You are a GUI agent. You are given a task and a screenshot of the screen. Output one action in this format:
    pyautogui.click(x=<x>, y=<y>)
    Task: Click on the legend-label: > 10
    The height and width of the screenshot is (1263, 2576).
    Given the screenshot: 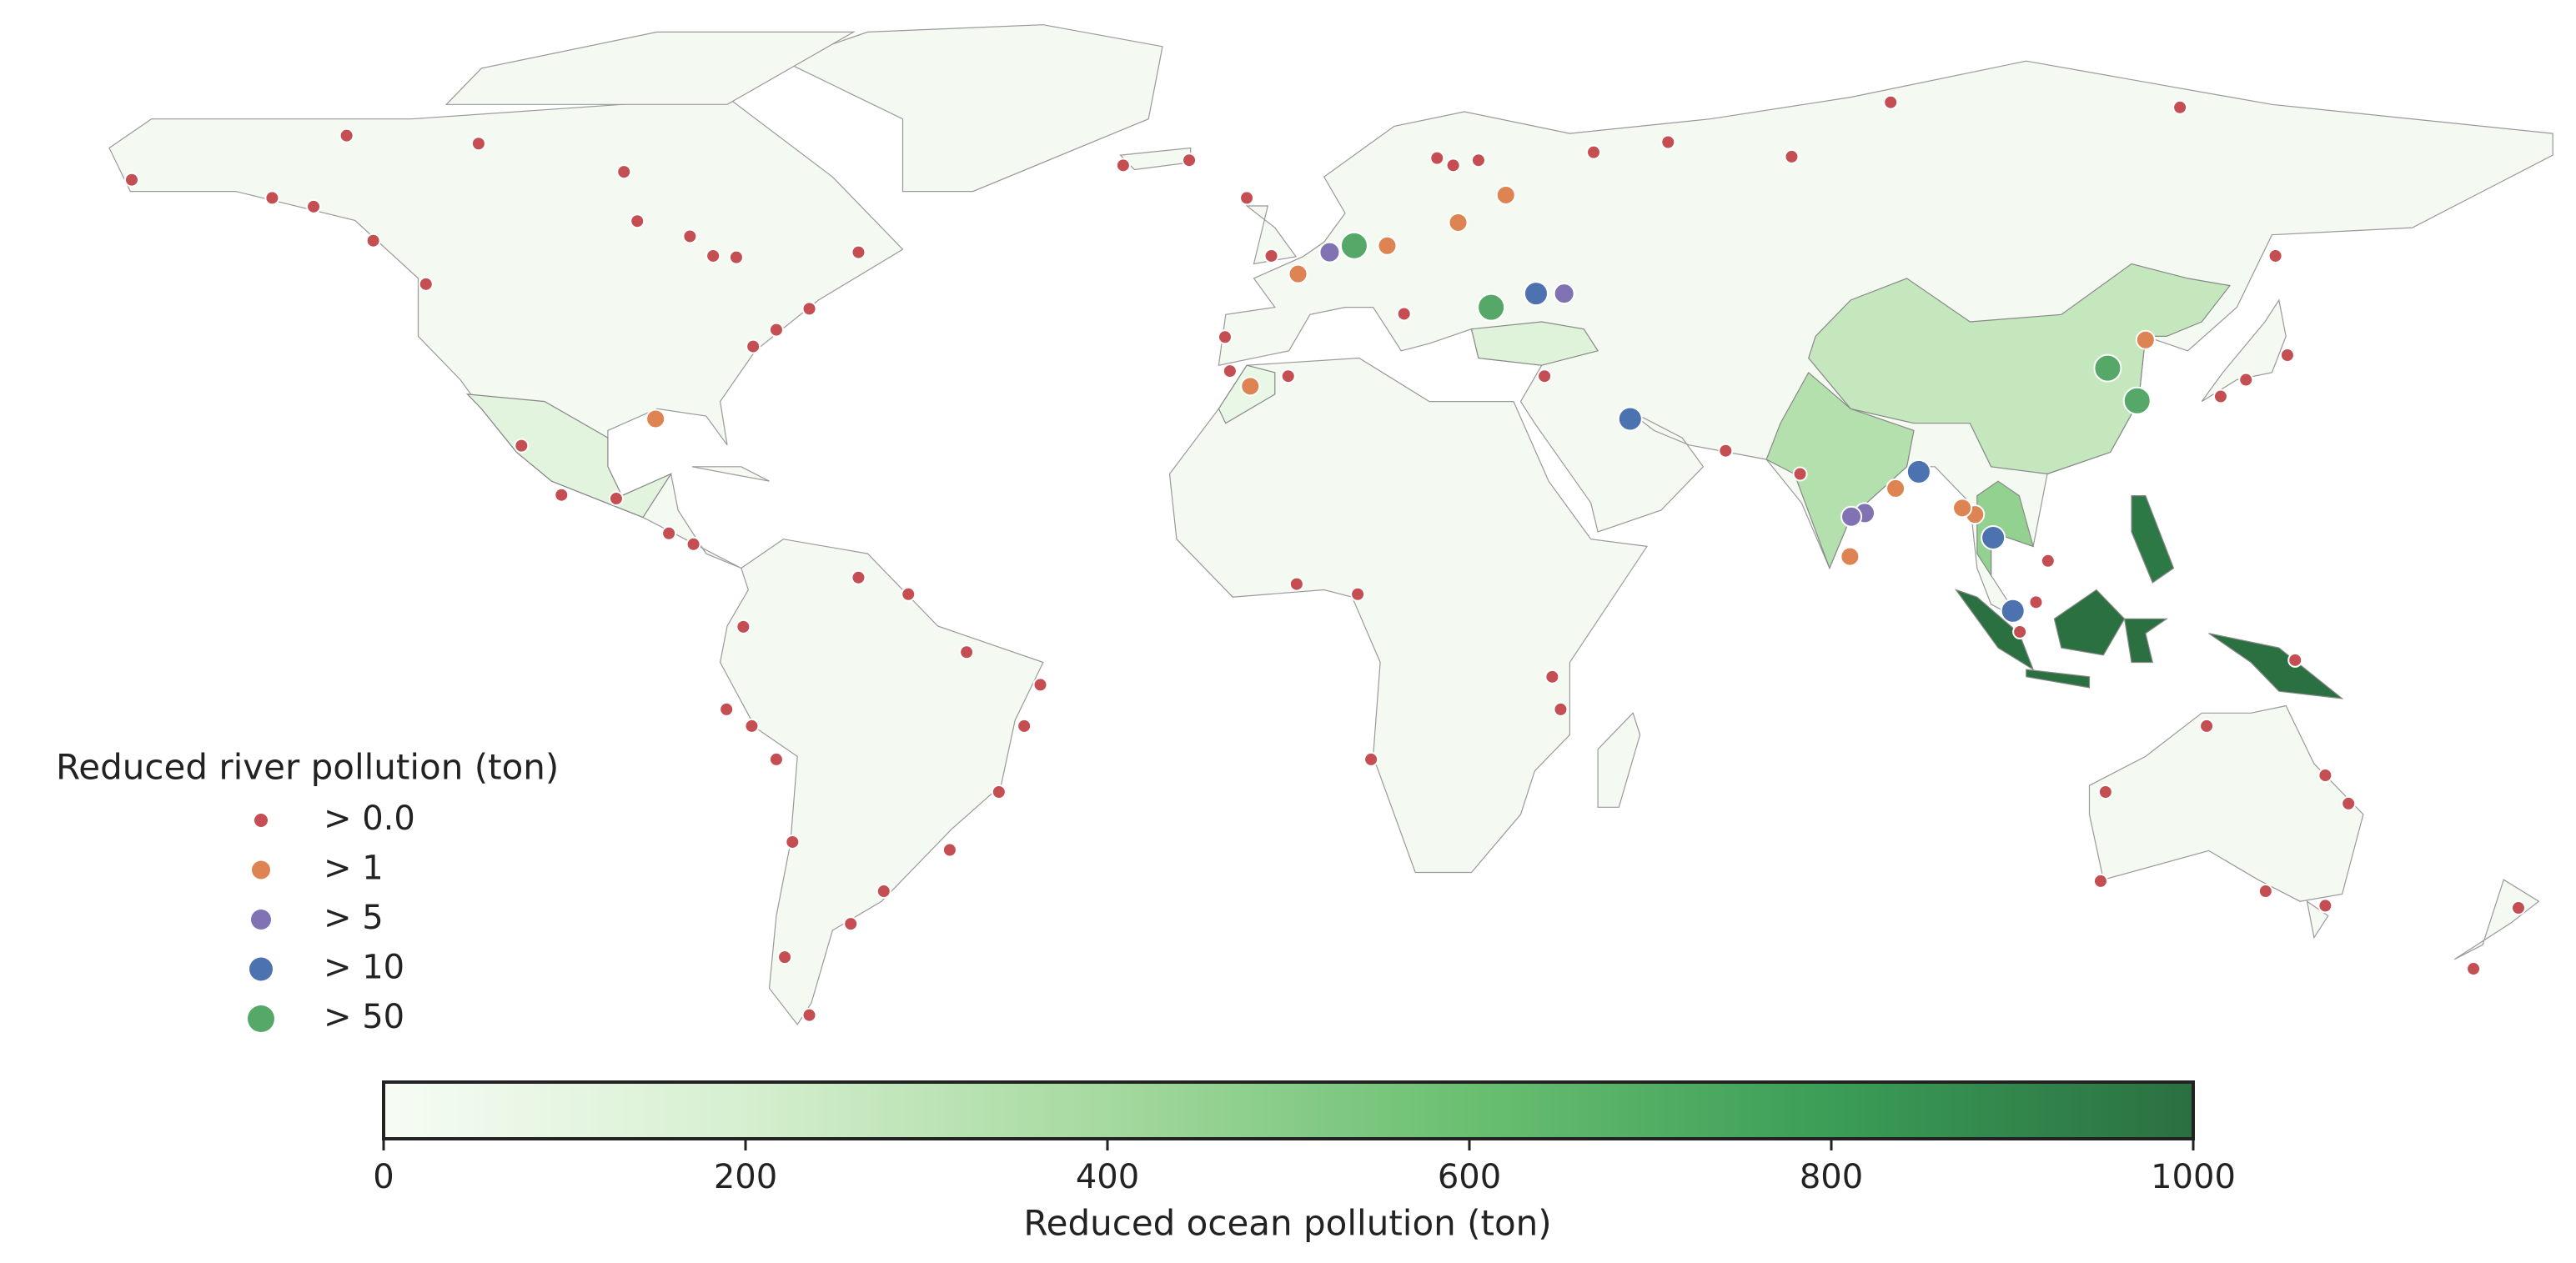 What is the action you would take?
    pyautogui.click(x=364, y=968)
    